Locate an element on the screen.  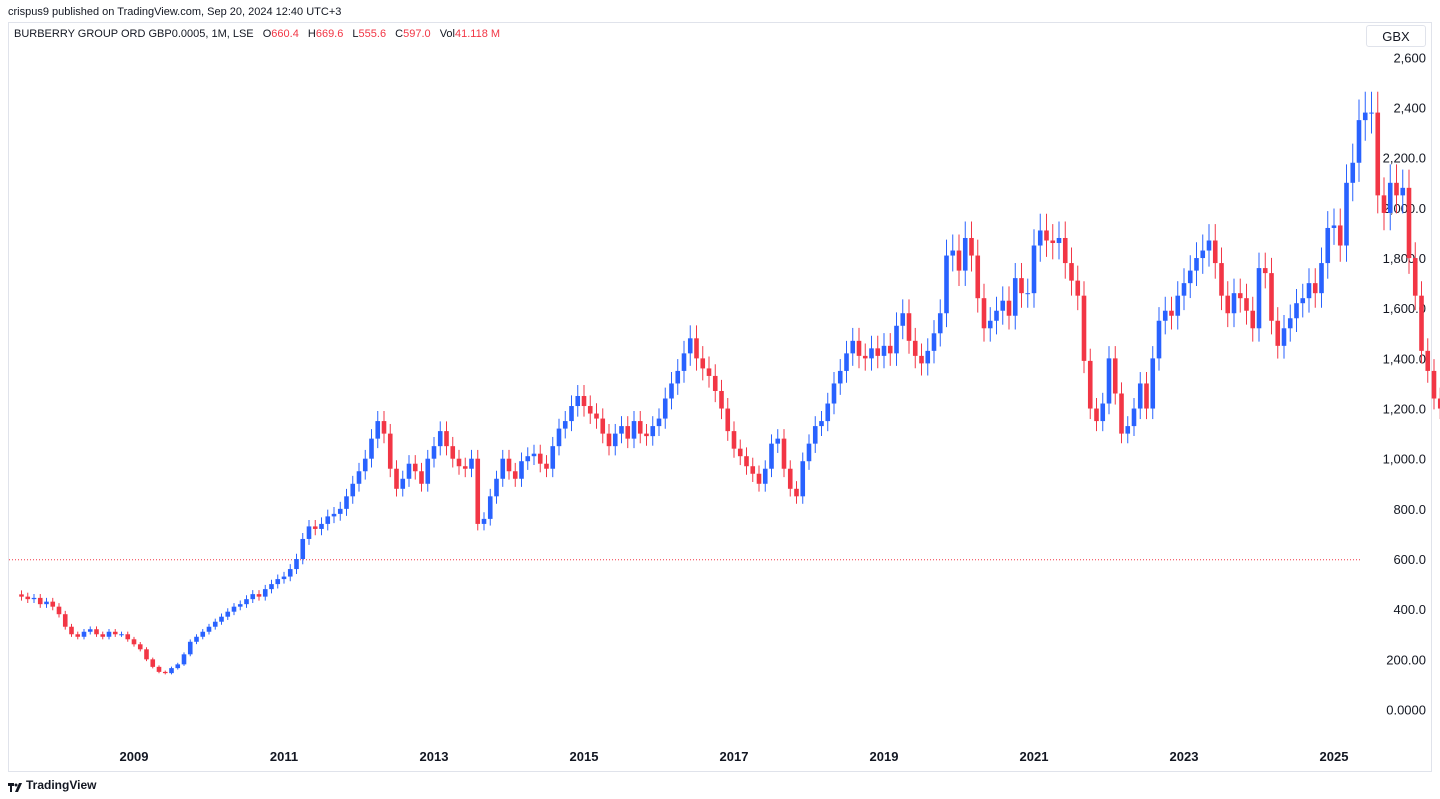
footer-brand-label: TradingView is located at coordinates (61, 785).